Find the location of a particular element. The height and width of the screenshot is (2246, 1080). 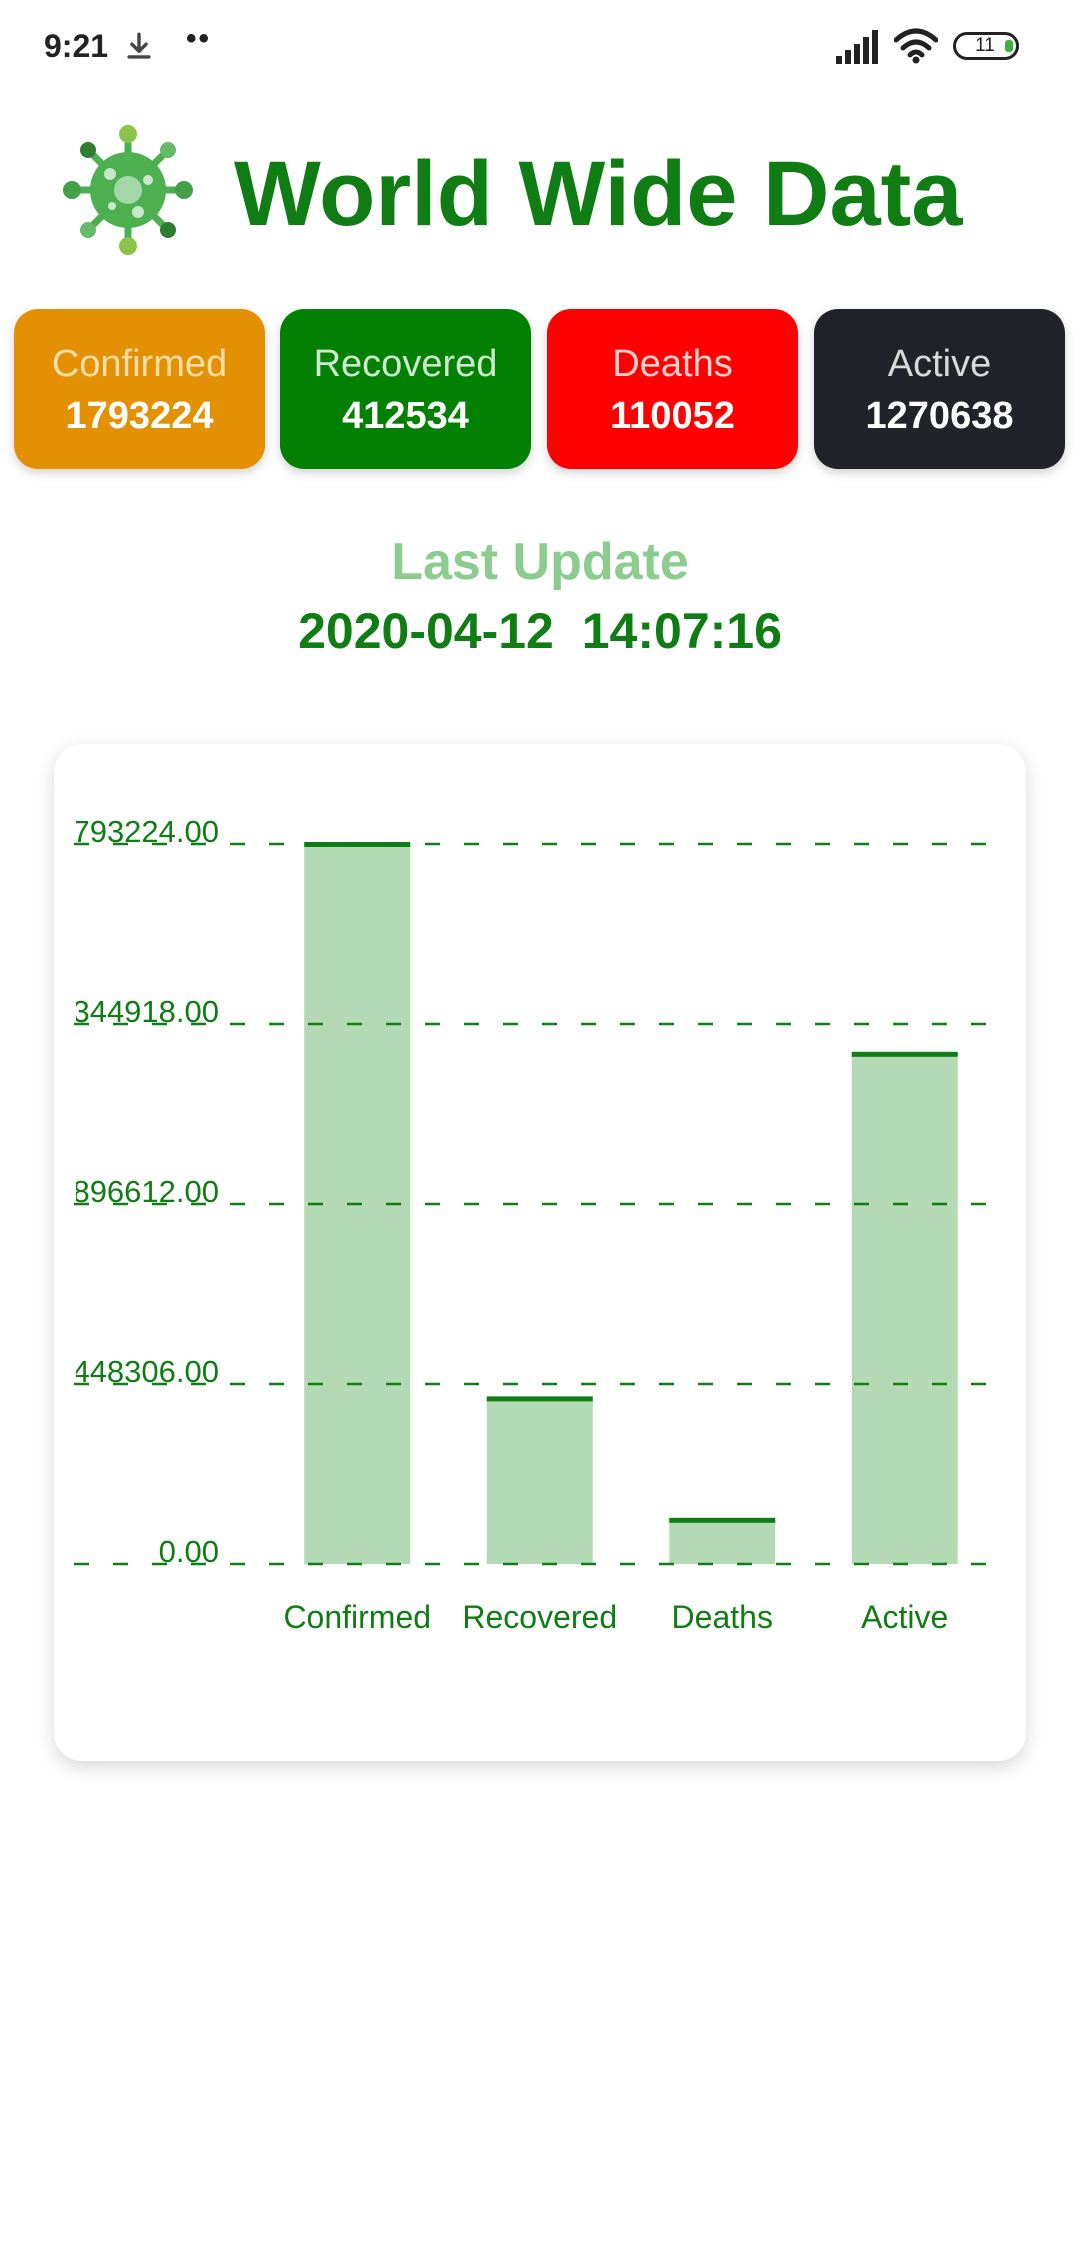

bar-deaths is located at coordinates (722, 1541).